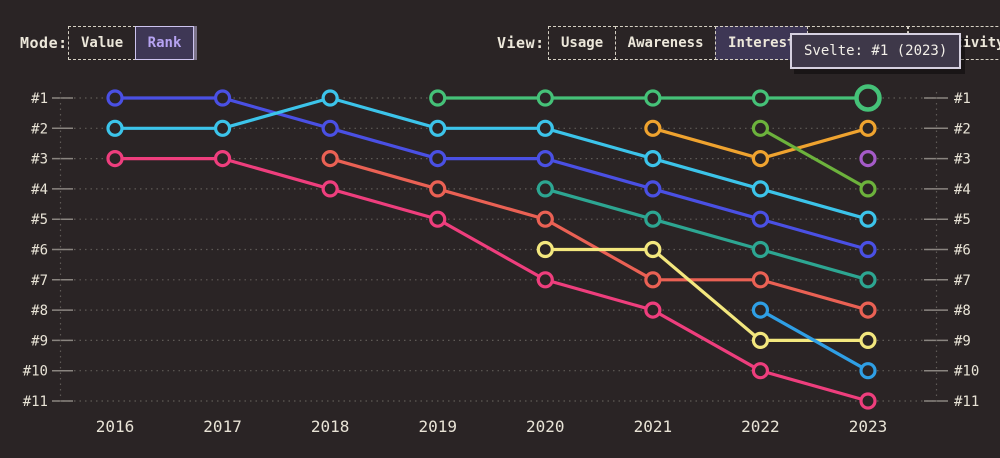 The height and width of the screenshot is (458, 1000). What do you see at coordinates (962, 220) in the screenshot?
I see `right-rank-label-5: #5` at bounding box center [962, 220].